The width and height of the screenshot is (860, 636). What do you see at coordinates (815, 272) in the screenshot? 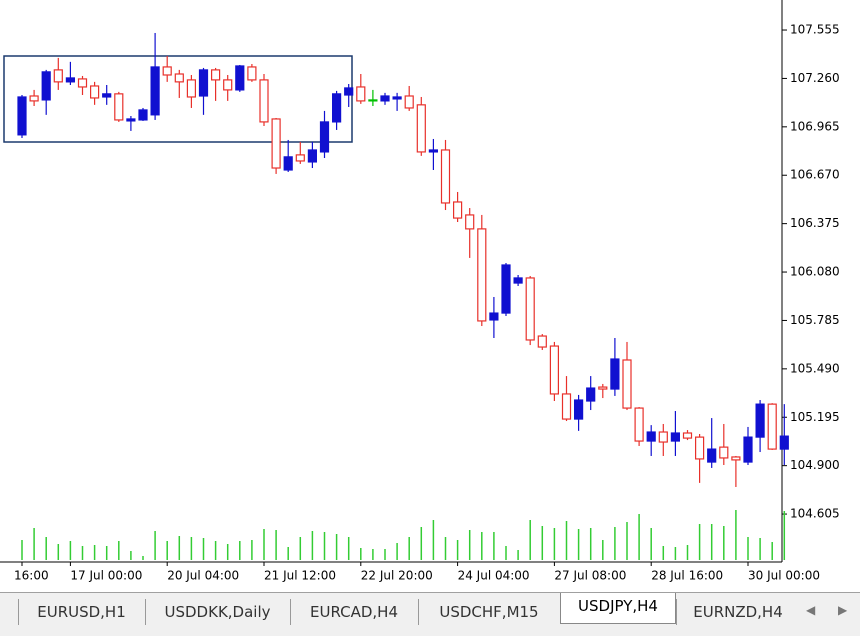
I see `y-tick-label: 106.080` at bounding box center [815, 272].